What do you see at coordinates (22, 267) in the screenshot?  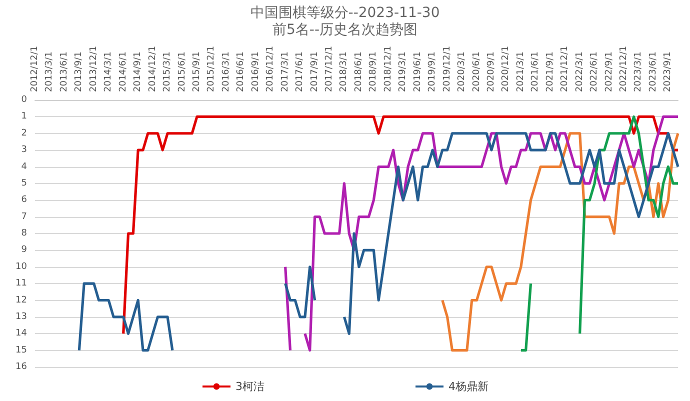 I see `y-tick-label: 10` at bounding box center [22, 267].